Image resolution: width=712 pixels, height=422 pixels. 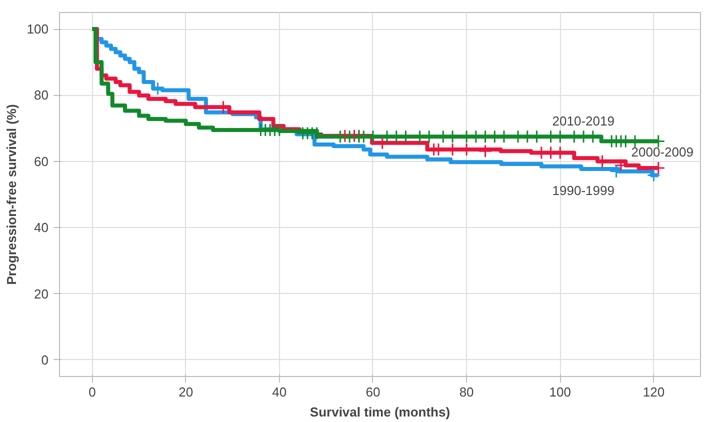 I want to click on x-tick-label: 20, so click(x=186, y=392).